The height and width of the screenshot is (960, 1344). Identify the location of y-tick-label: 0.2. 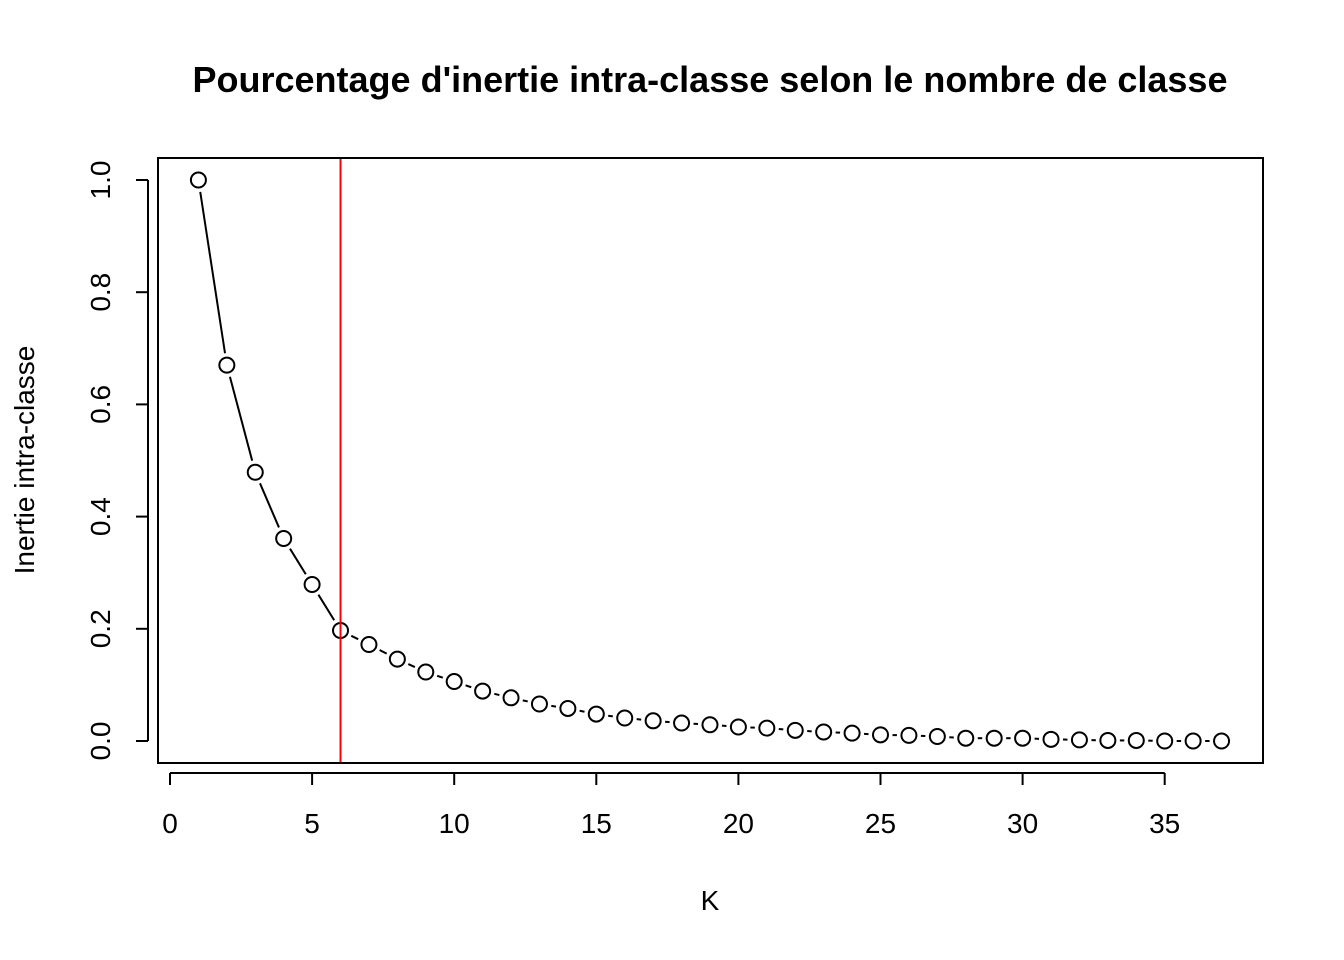
(100, 628).